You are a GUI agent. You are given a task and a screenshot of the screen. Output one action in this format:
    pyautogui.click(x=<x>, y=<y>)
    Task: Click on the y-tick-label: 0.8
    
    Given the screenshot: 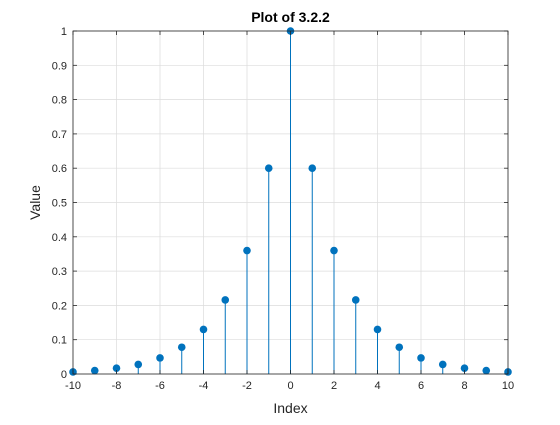 What is the action you would take?
    pyautogui.click(x=59, y=101)
    